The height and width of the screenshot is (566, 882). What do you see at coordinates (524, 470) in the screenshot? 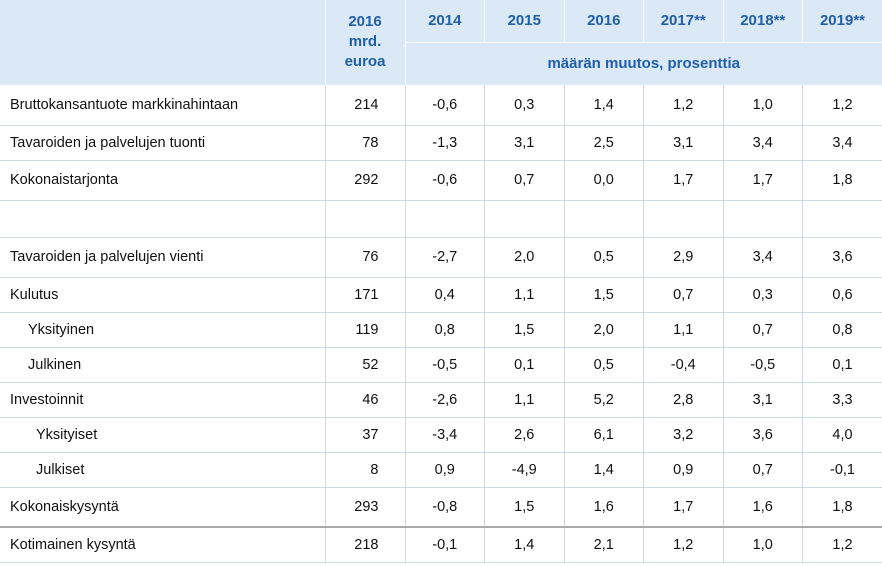
I see `value-cell: -4,9` at bounding box center [524, 470].